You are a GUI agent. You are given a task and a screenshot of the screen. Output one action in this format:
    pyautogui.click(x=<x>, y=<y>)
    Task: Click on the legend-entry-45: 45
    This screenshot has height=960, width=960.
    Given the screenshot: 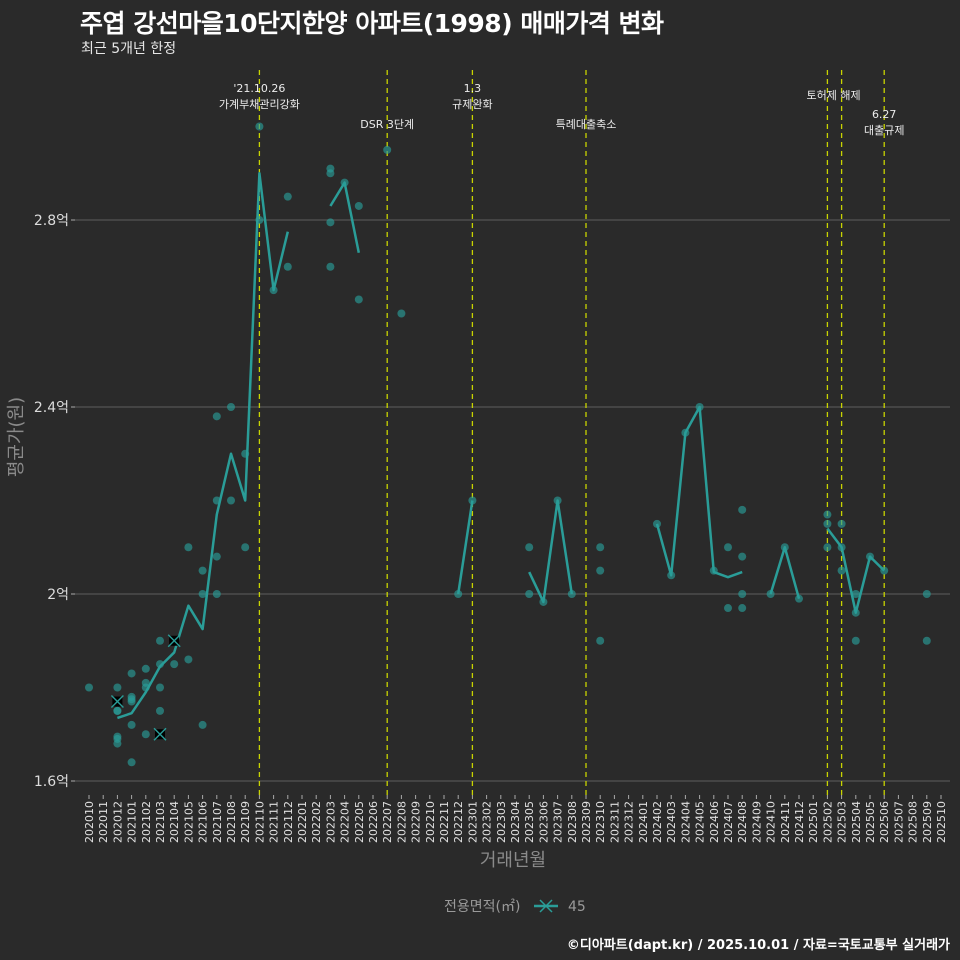 What is the action you would take?
    pyautogui.click(x=577, y=907)
    